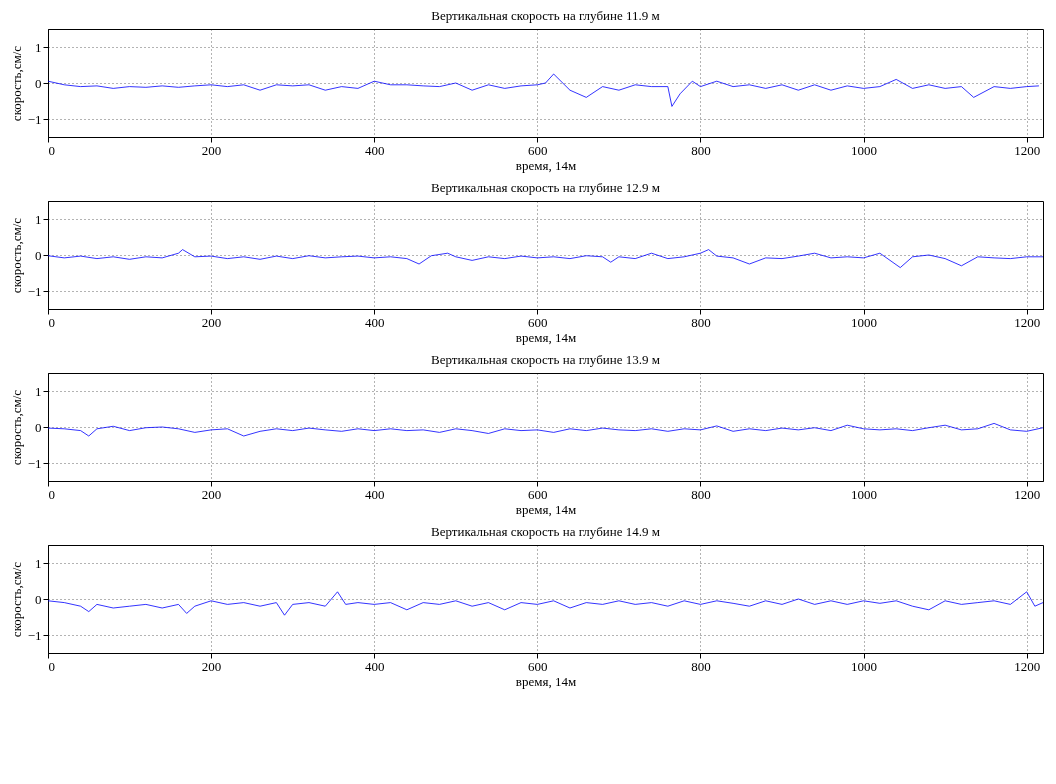  What do you see at coordinates (545, 187) in the screenshot?
I see `chart-title: Вертикальная скорость на глубине 12.9 м` at bounding box center [545, 187].